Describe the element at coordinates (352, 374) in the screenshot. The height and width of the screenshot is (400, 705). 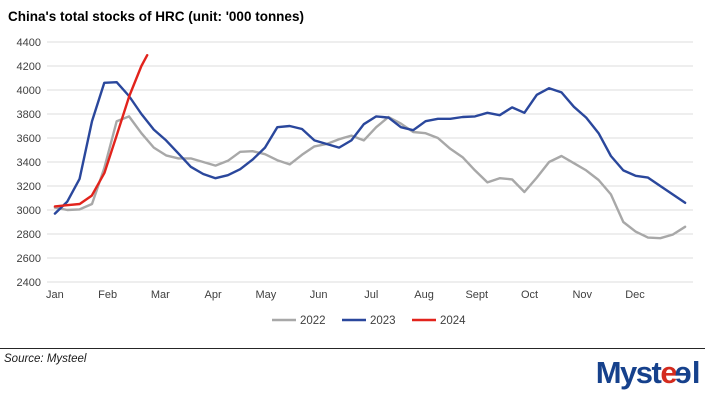
I see `footer: Source: Mysteel Mysteel` at that location.